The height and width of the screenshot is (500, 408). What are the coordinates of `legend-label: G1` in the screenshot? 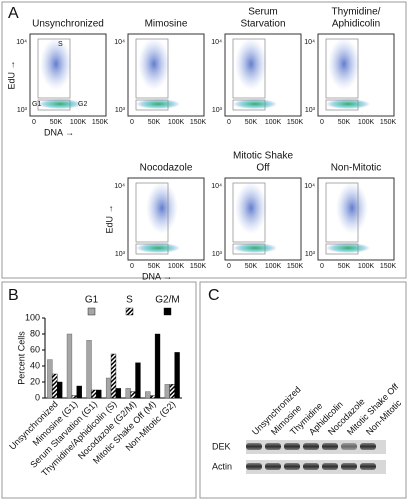 It's located at (92, 300).